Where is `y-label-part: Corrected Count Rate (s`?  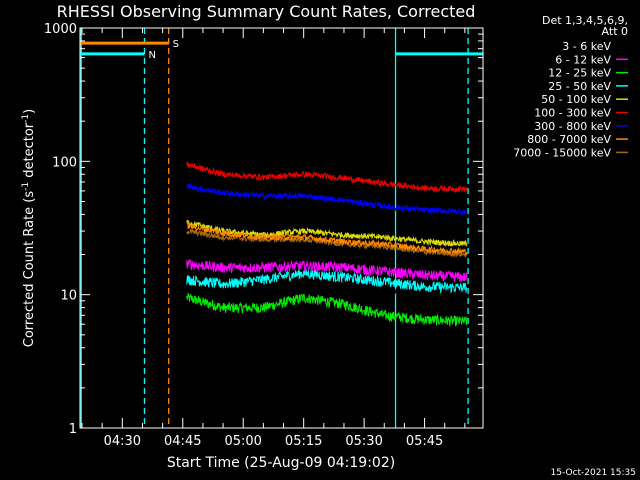 y-label-part: Corrected Count Rate (s is located at coordinates (29, 269).